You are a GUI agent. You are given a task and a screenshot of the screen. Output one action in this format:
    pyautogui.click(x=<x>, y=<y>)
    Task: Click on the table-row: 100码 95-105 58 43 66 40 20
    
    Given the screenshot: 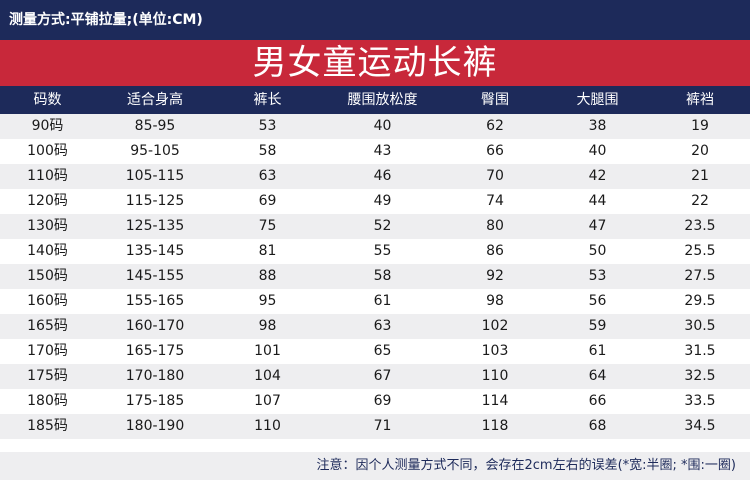 What is the action you would take?
    pyautogui.click(x=375, y=151)
    